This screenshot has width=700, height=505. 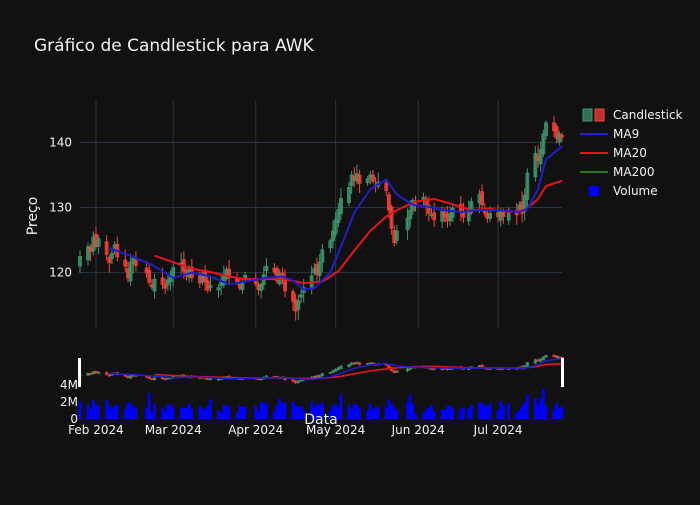 I want to click on legend-swatch-decreasing, so click(x=599, y=115).